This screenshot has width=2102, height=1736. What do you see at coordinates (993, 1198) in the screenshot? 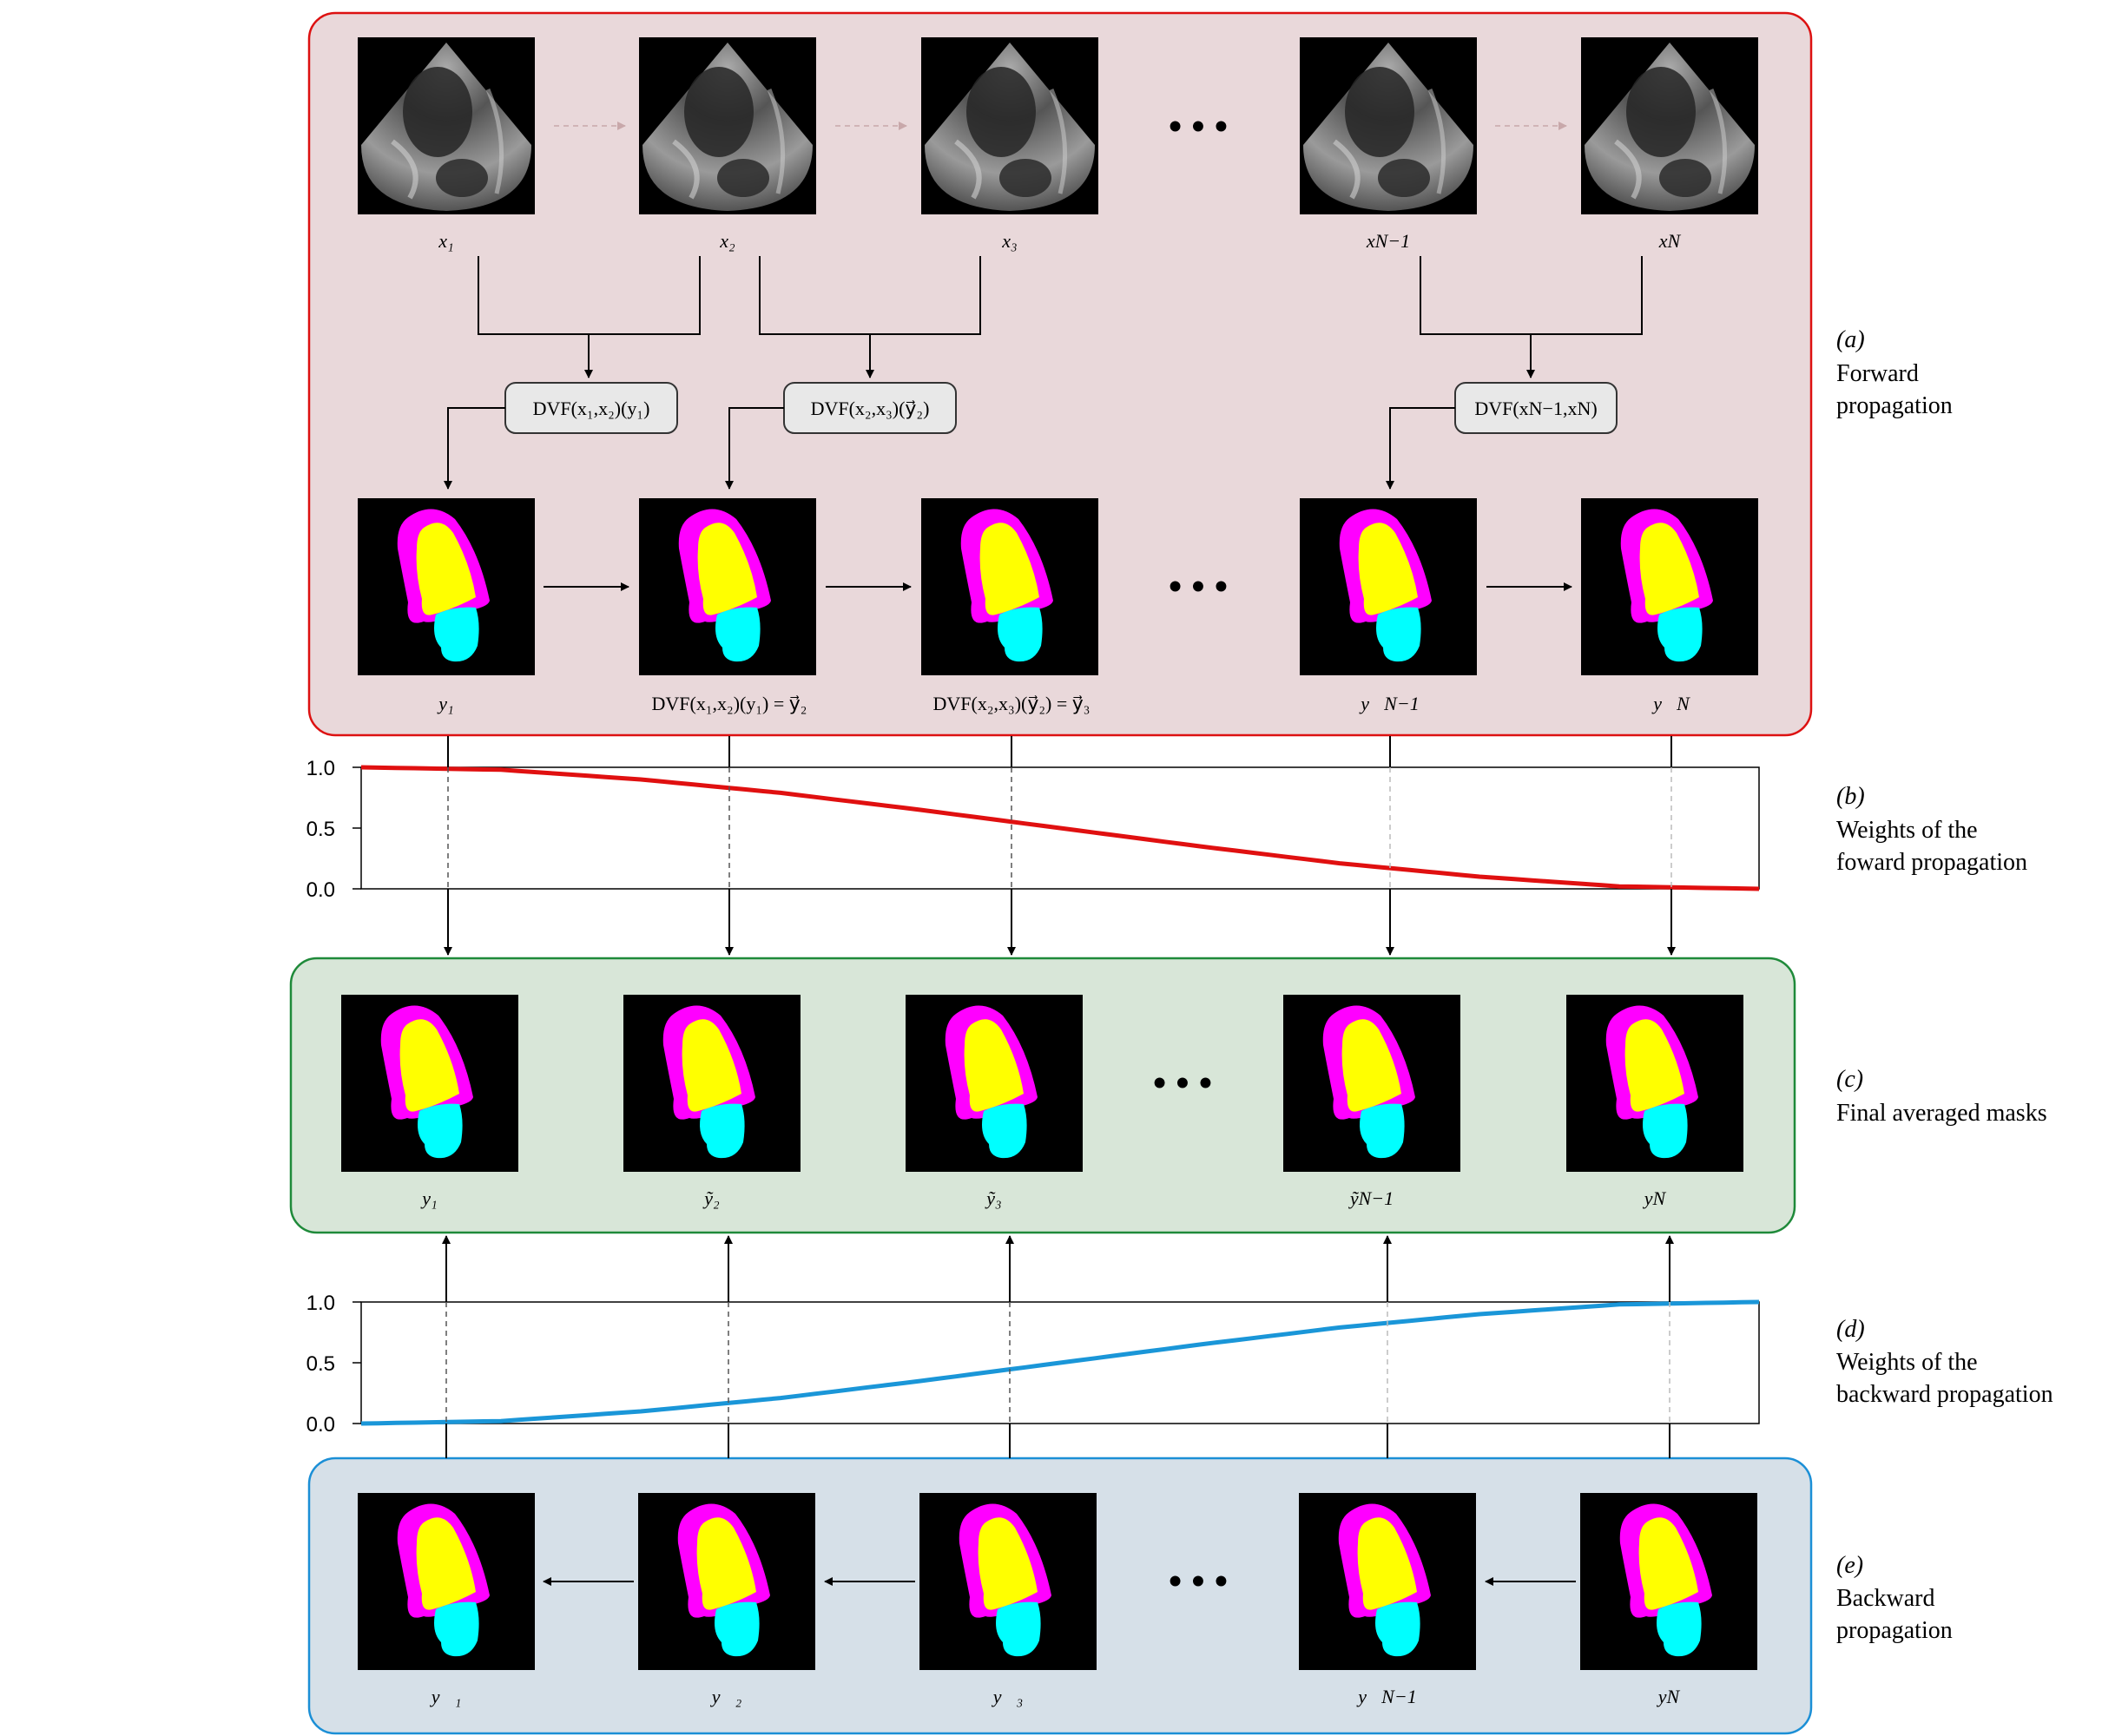
I see `final-mask-label-3: ỹ₃` at bounding box center [993, 1198].